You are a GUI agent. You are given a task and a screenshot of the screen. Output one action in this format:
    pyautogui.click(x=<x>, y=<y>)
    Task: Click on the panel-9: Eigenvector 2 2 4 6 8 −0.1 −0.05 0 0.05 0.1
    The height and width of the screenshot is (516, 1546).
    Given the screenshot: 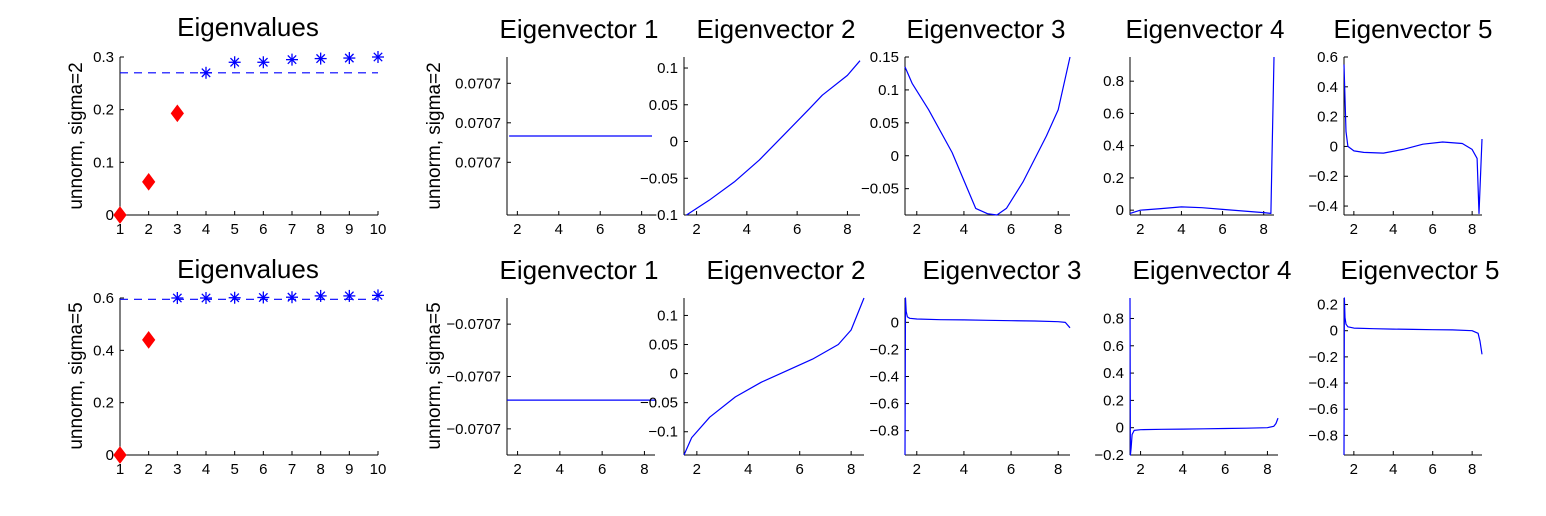 What is the action you would take?
    pyautogui.click(x=752, y=366)
    